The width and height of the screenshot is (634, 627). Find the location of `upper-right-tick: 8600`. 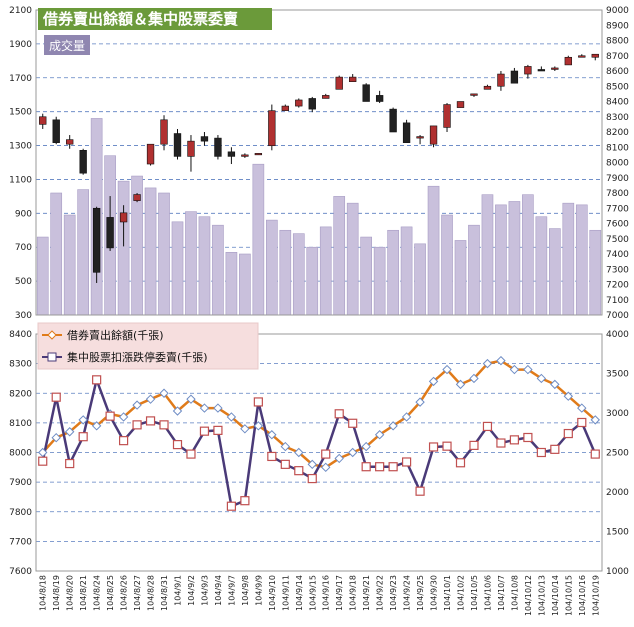

upper-right-tick: 8600 is located at coordinates (617, 72).